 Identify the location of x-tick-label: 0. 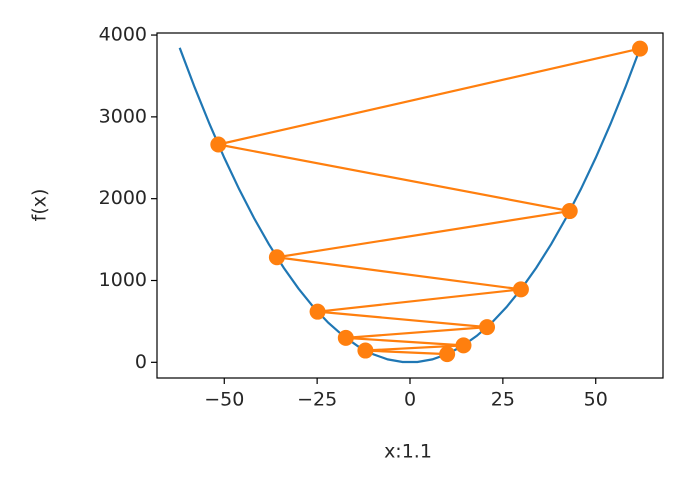
(410, 400).